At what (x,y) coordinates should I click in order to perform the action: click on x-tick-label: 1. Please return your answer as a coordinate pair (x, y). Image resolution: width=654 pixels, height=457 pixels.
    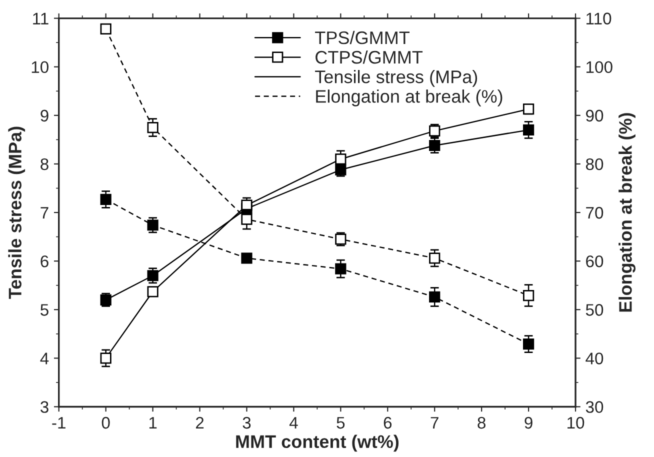
    Looking at the image, I should click on (153, 423).